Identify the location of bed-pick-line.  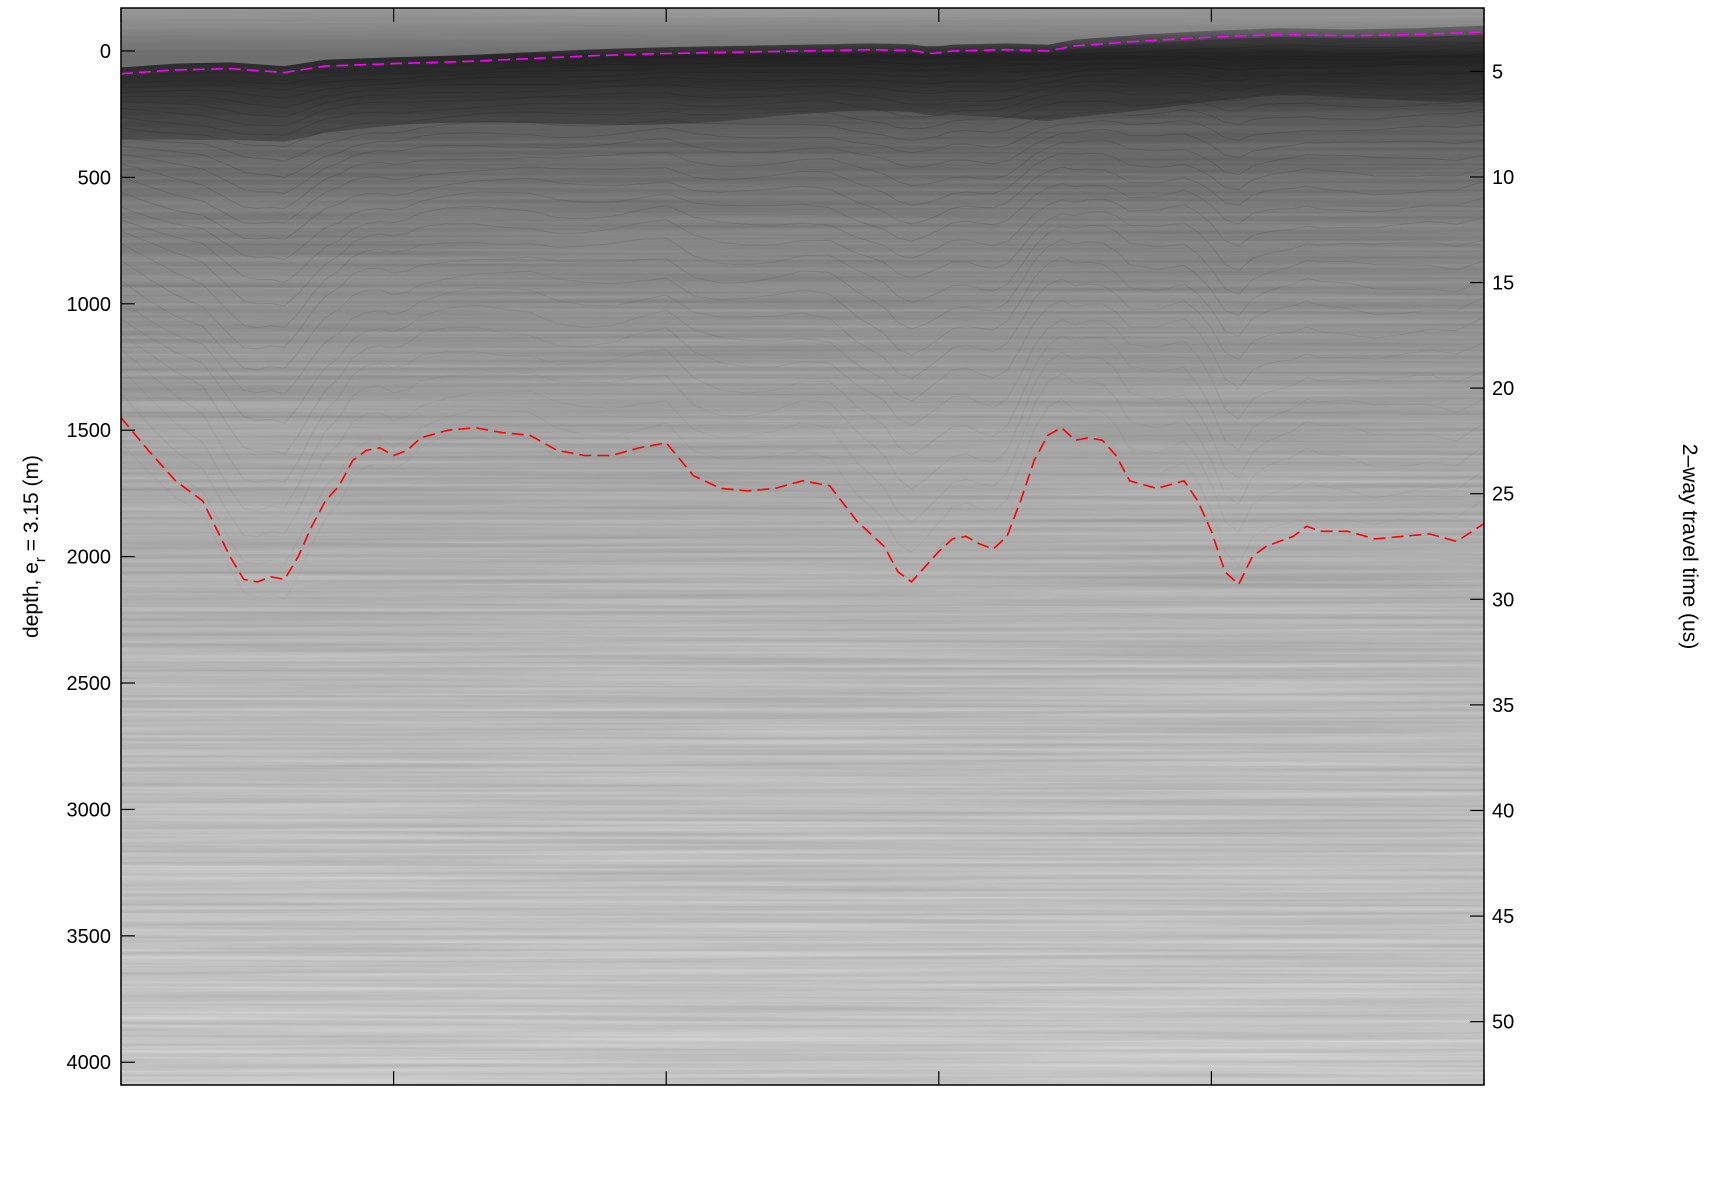
(802, 501).